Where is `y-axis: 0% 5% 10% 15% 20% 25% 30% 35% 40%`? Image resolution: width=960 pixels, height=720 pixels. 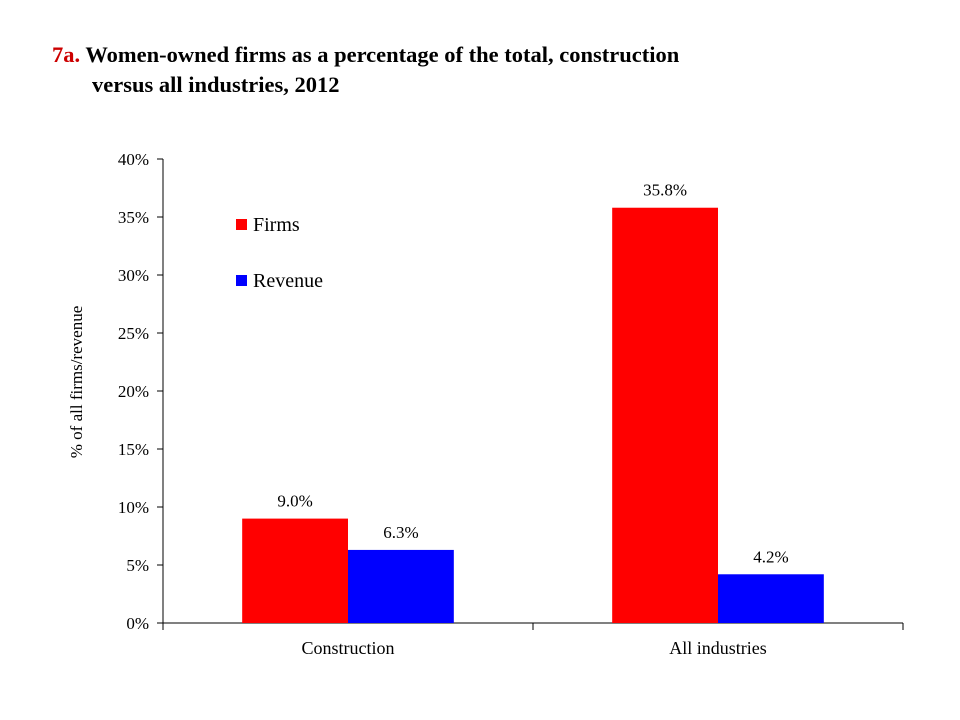 y-axis: 0% 5% 10% 15% 20% 25% 30% 35% 40% is located at coordinates (141, 391).